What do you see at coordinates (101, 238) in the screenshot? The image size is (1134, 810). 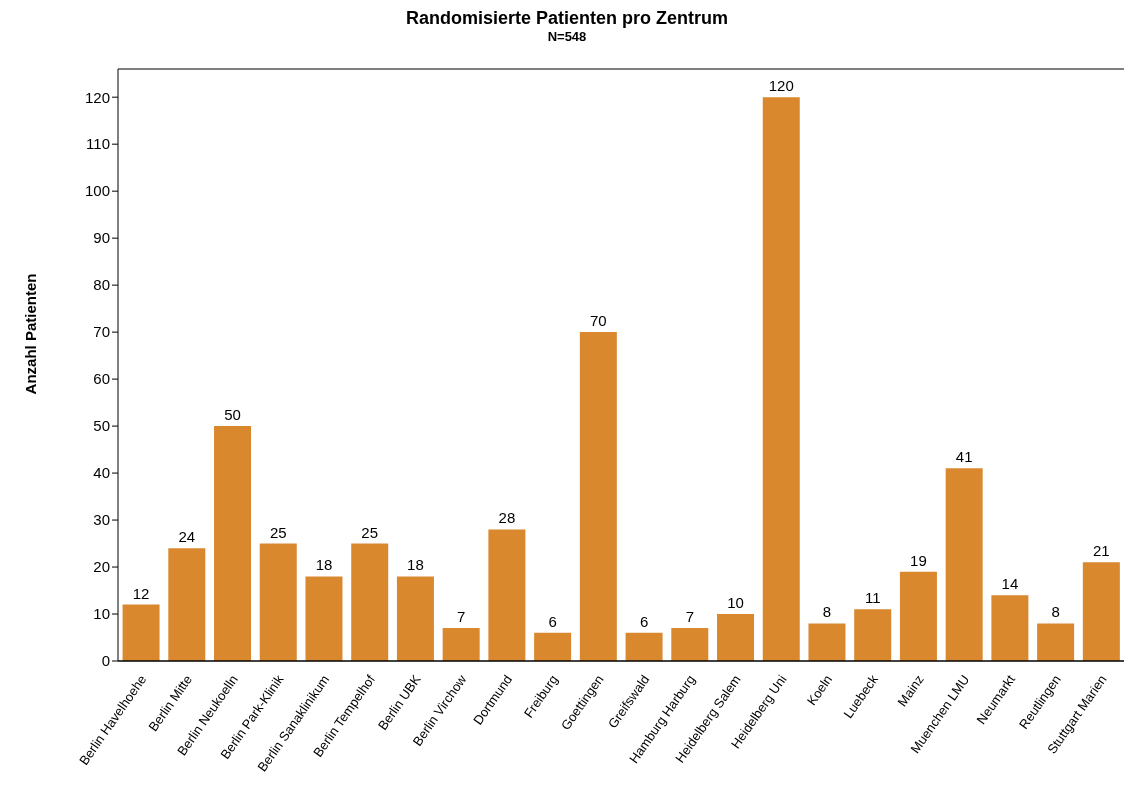 I see `y-tick-label: 90` at bounding box center [101, 238].